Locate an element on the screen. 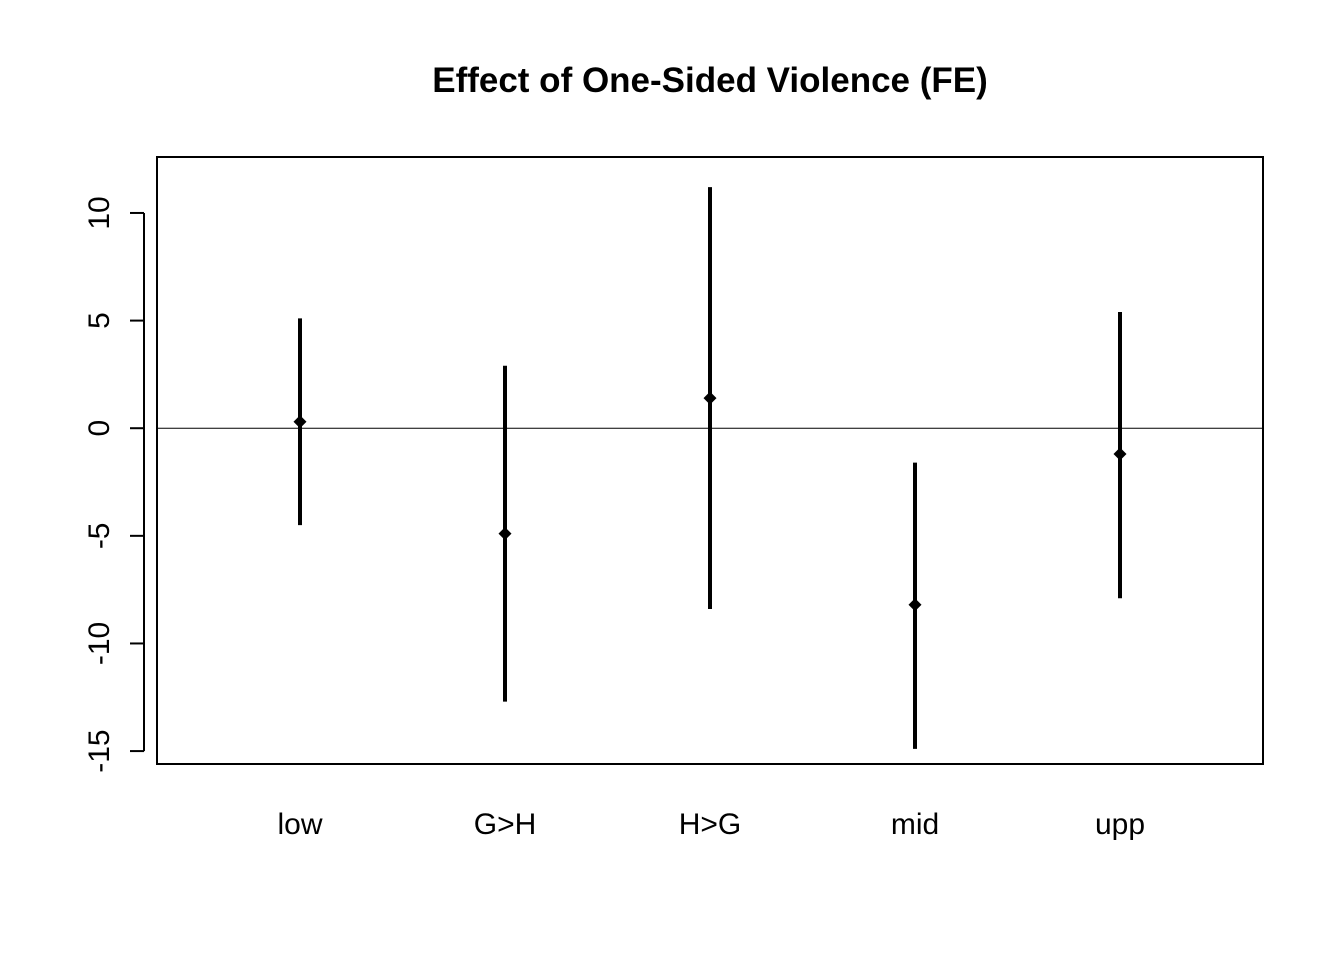 The image size is (1344, 960). y-tick-label: -10 is located at coordinates (99, 643).